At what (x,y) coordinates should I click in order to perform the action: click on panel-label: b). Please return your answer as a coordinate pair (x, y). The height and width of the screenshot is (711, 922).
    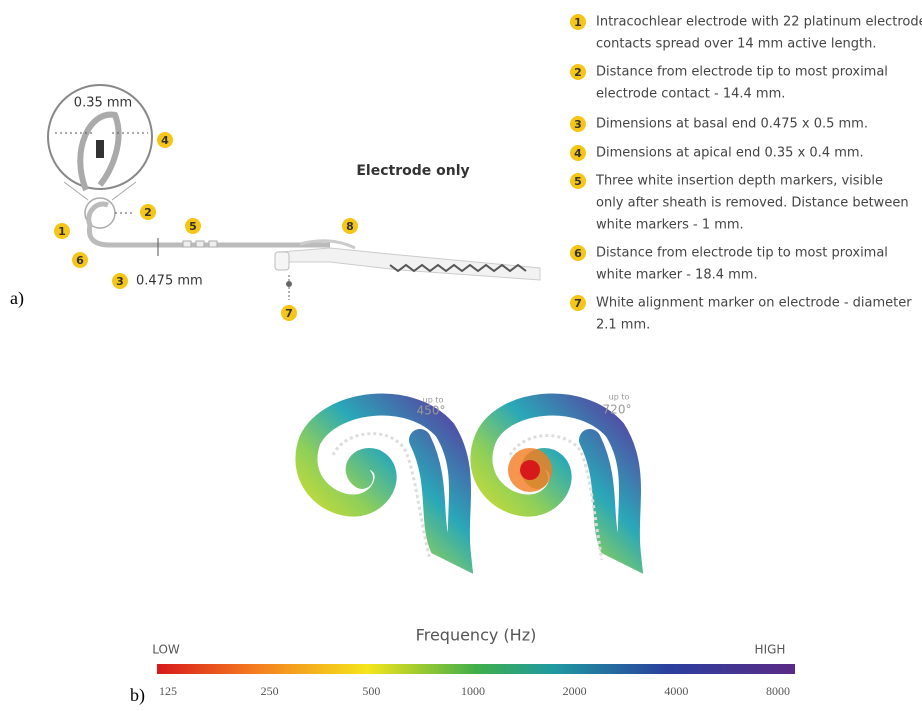
    Looking at the image, I should click on (137, 695).